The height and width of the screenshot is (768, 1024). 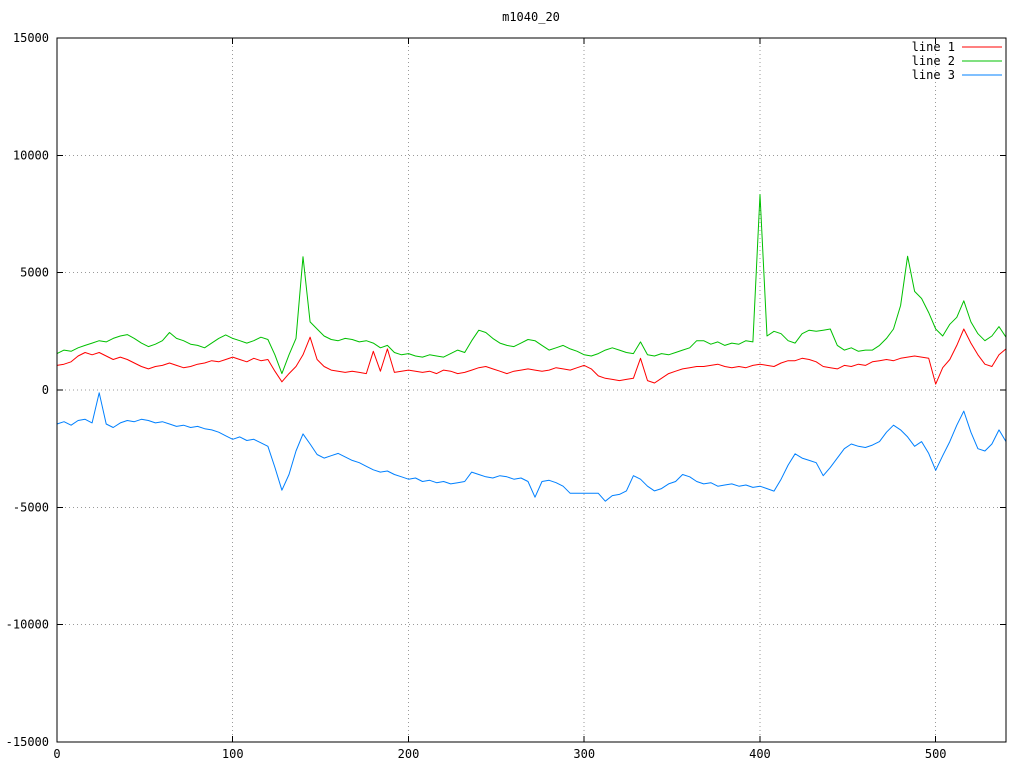 What do you see at coordinates (34, 273) in the screenshot?
I see `y-tick-label: 5000` at bounding box center [34, 273].